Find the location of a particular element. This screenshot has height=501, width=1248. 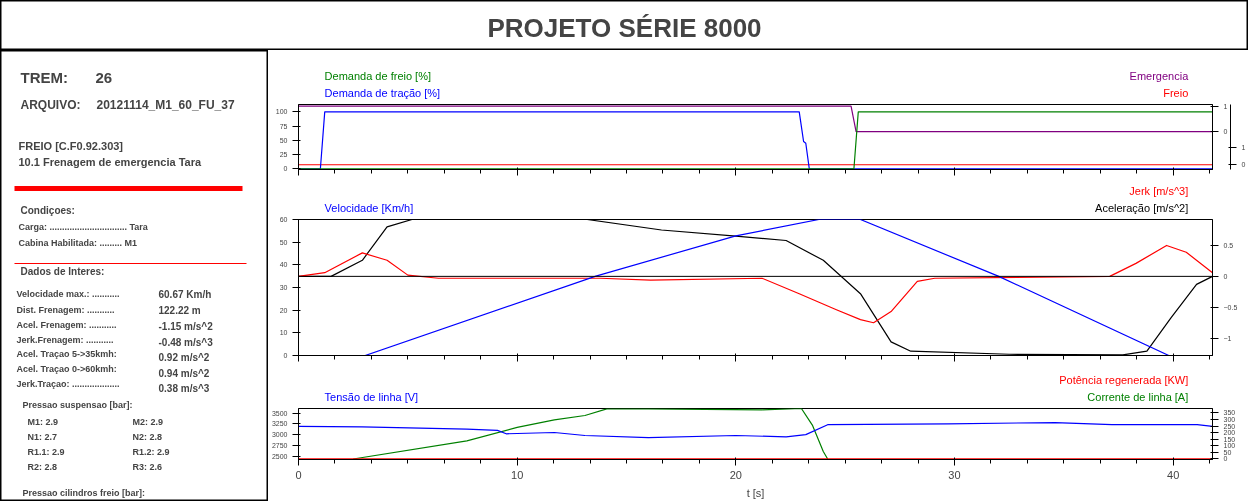

text: R1.2: 2.9 is located at coordinates (151, 451).